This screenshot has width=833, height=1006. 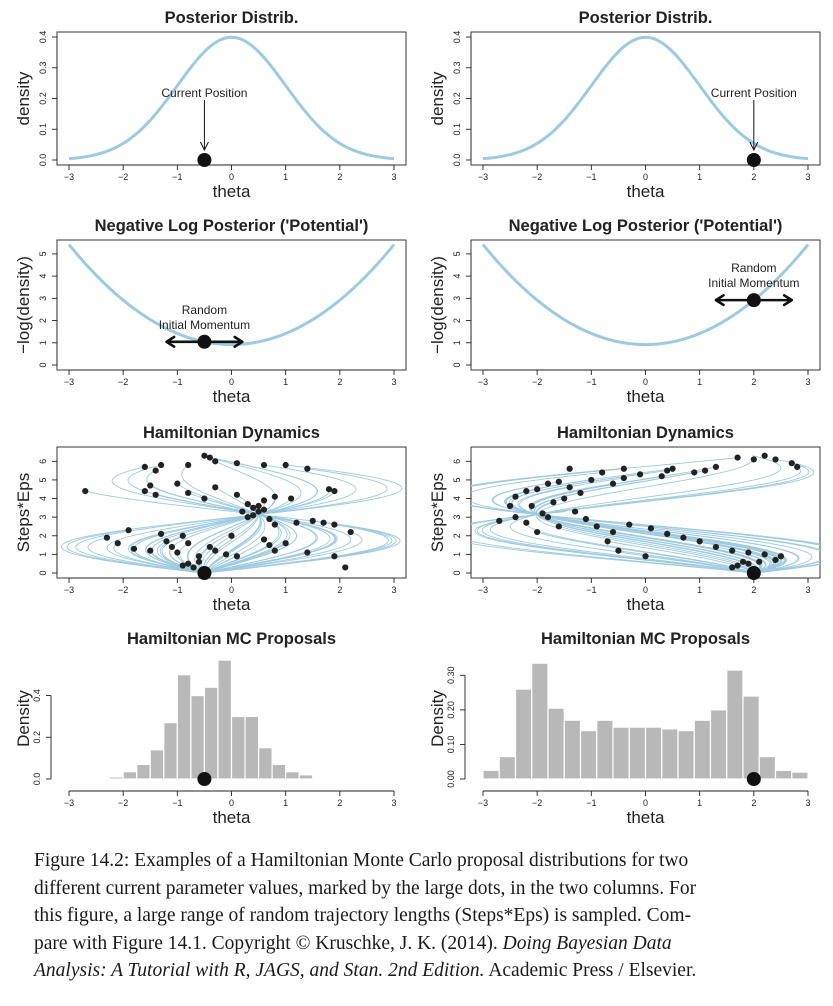 What do you see at coordinates (43, 298) in the screenshot?
I see `y-tick-label: 3` at bounding box center [43, 298].